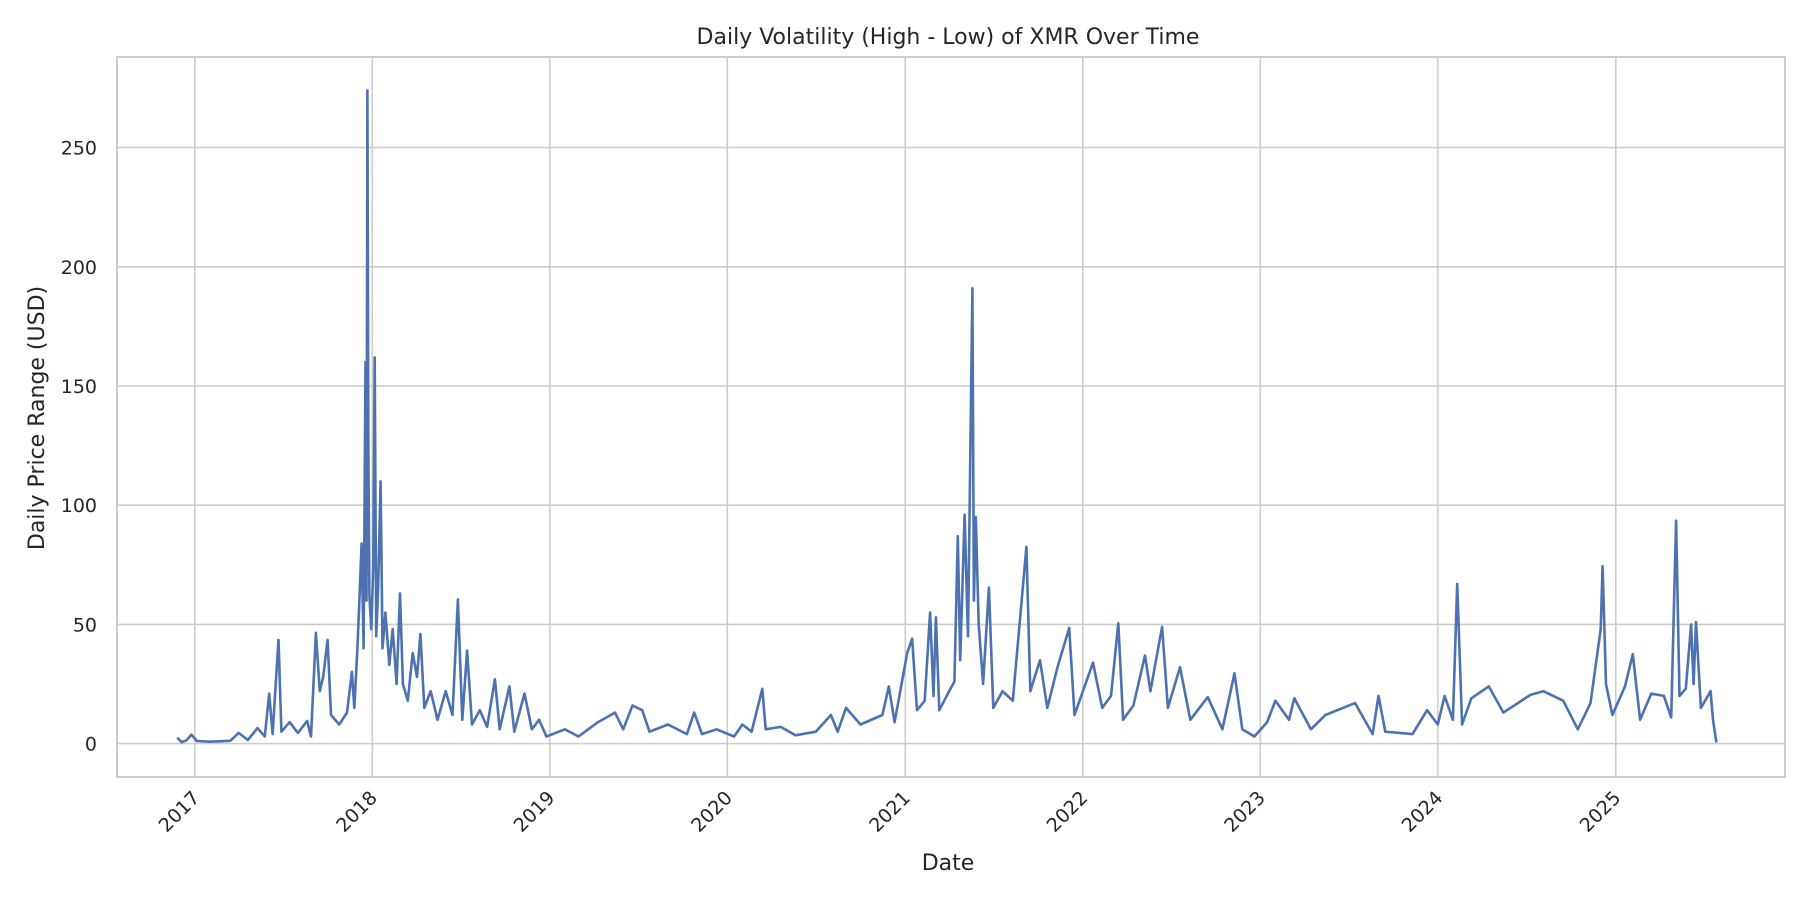  I want to click on y-tick-label: 250, so click(79, 149).